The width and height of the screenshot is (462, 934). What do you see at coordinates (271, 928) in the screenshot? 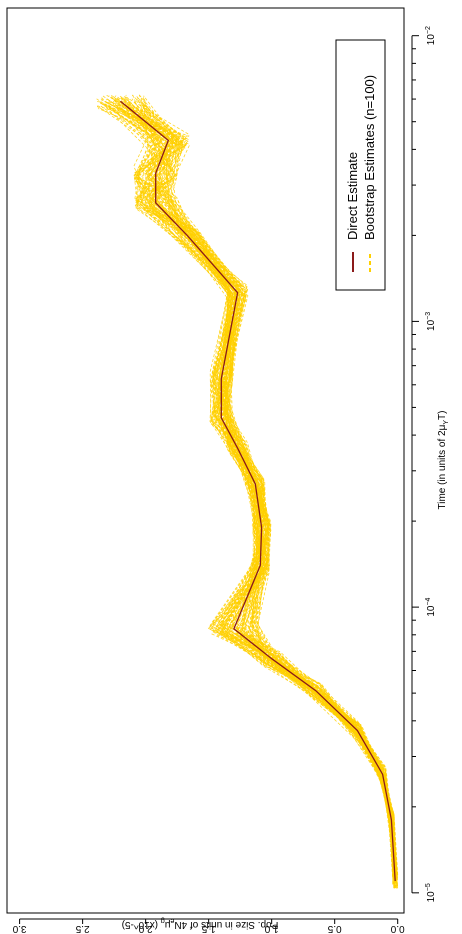
I see `y-tick-label: 1.0` at bounding box center [271, 928].